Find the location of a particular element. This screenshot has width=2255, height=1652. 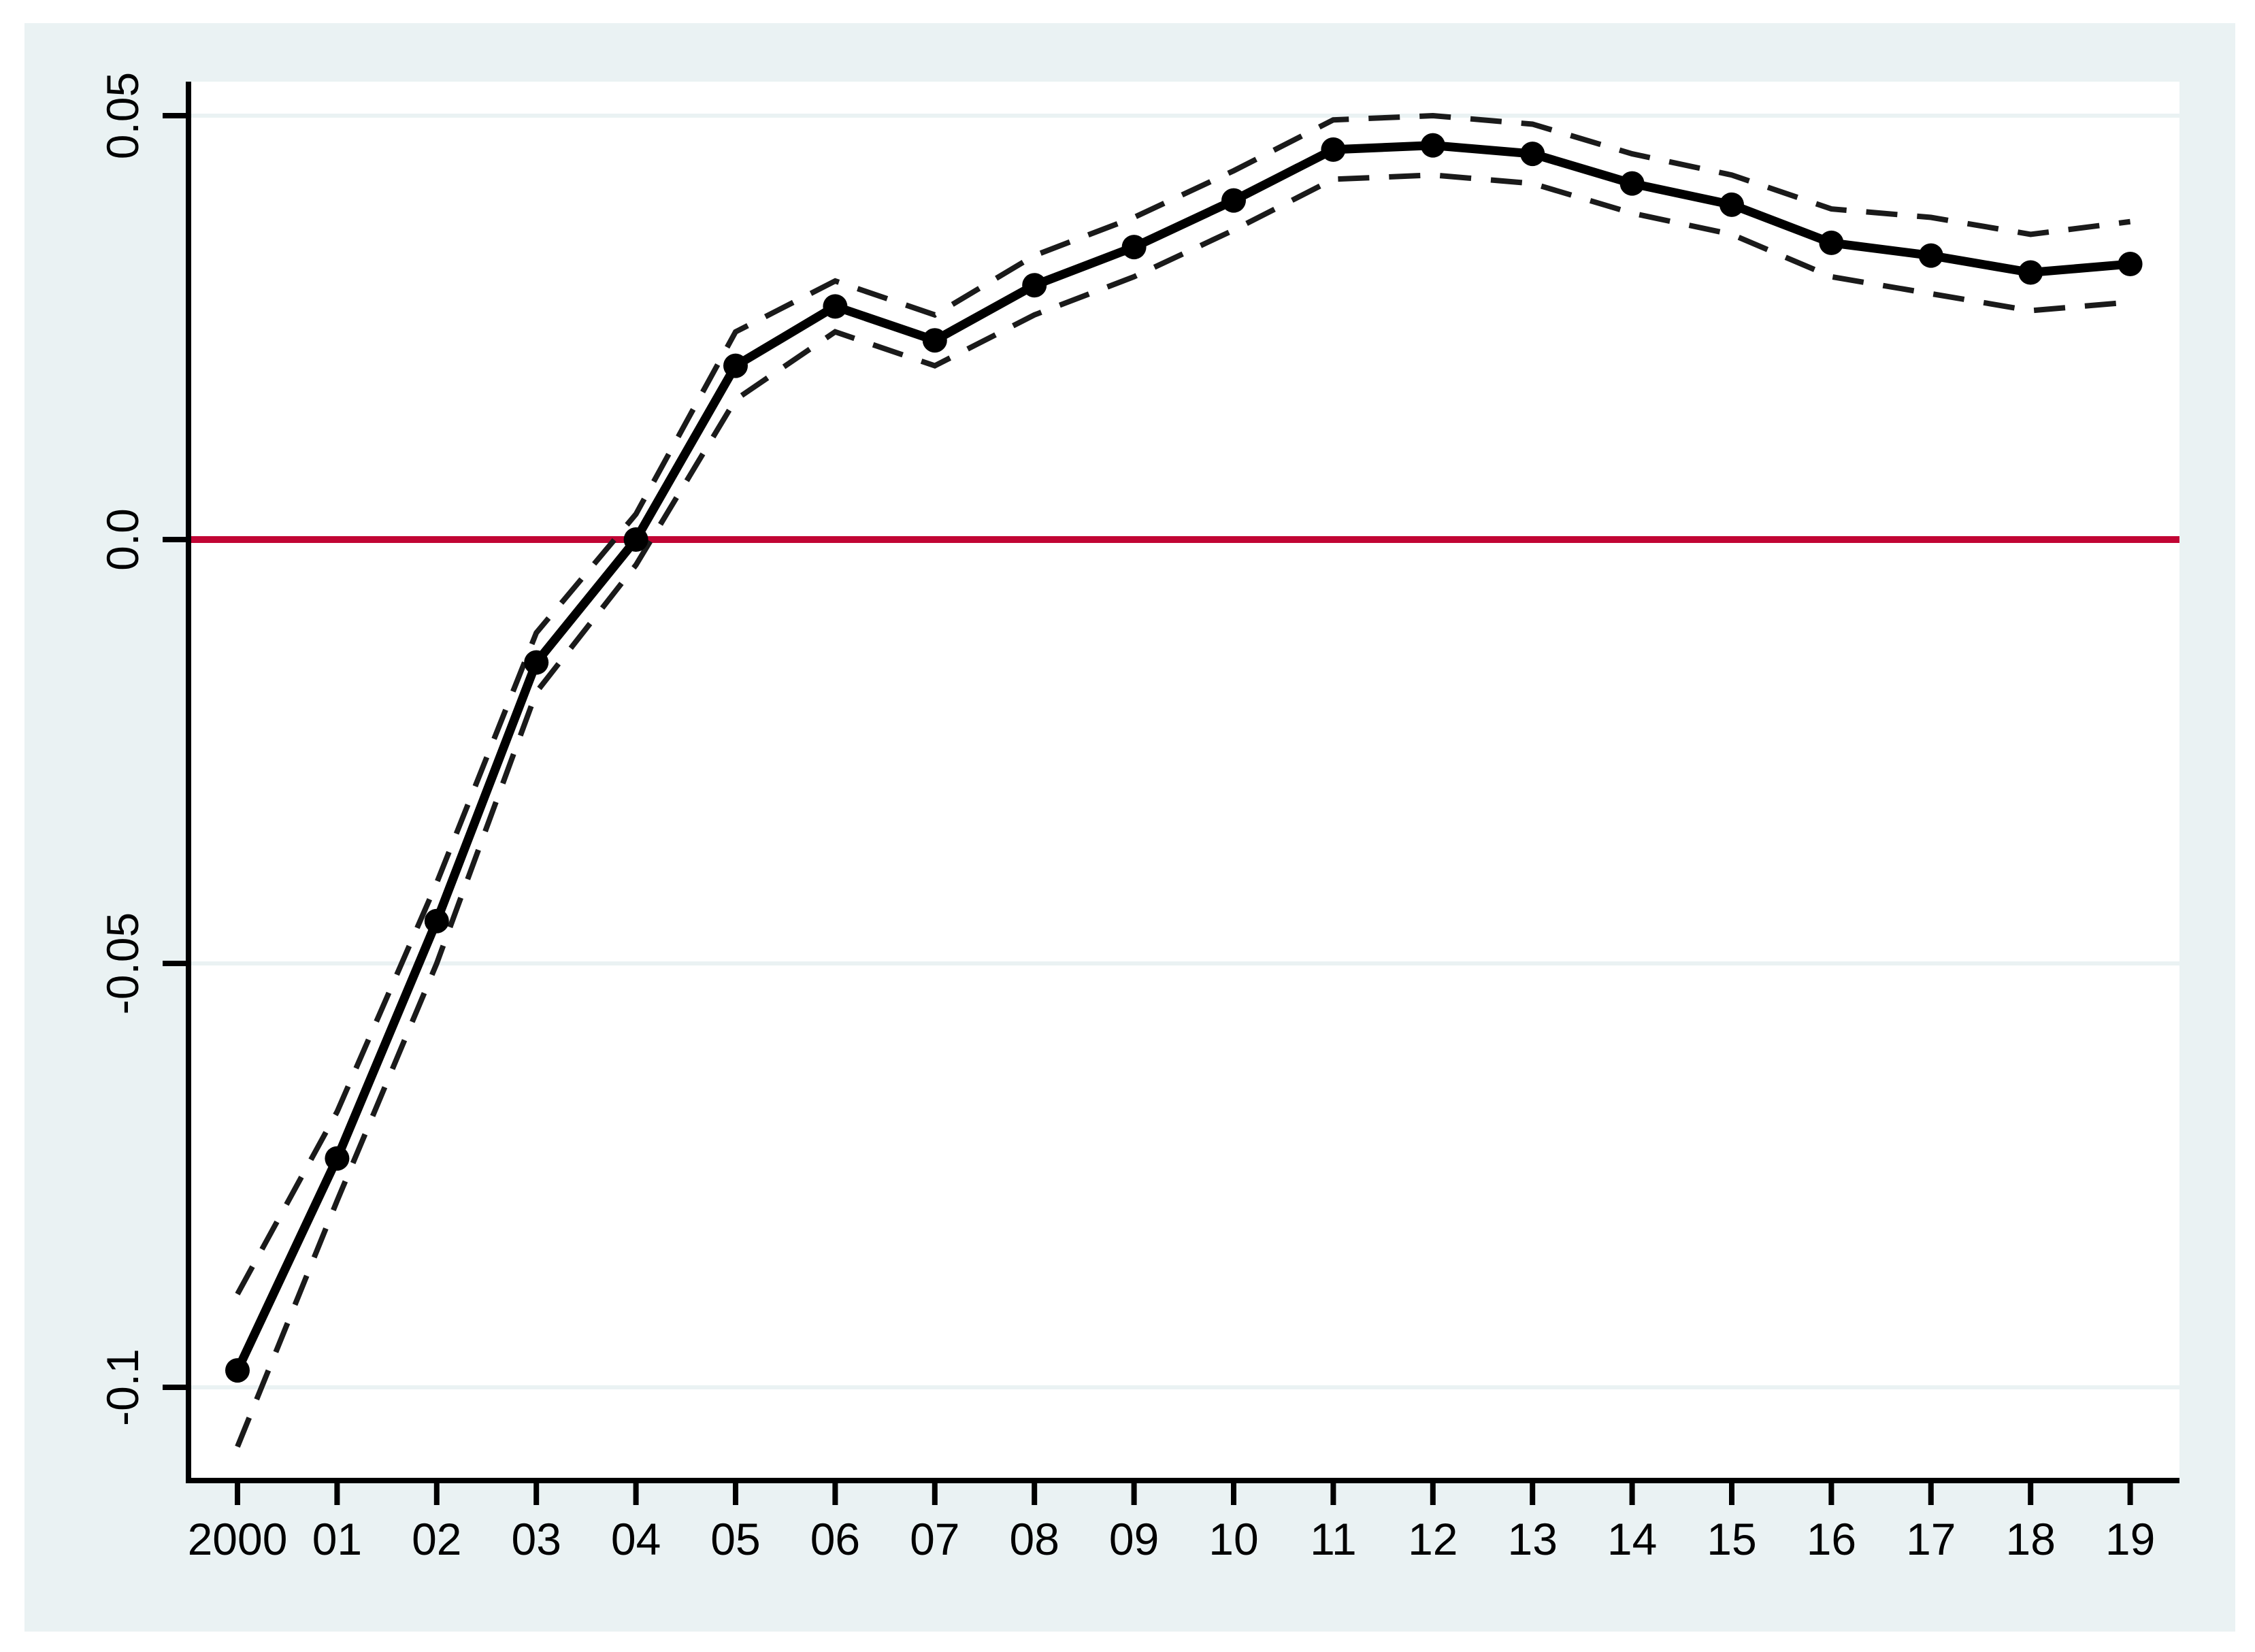

x-tick-label: 13 is located at coordinates (1532, 1539).